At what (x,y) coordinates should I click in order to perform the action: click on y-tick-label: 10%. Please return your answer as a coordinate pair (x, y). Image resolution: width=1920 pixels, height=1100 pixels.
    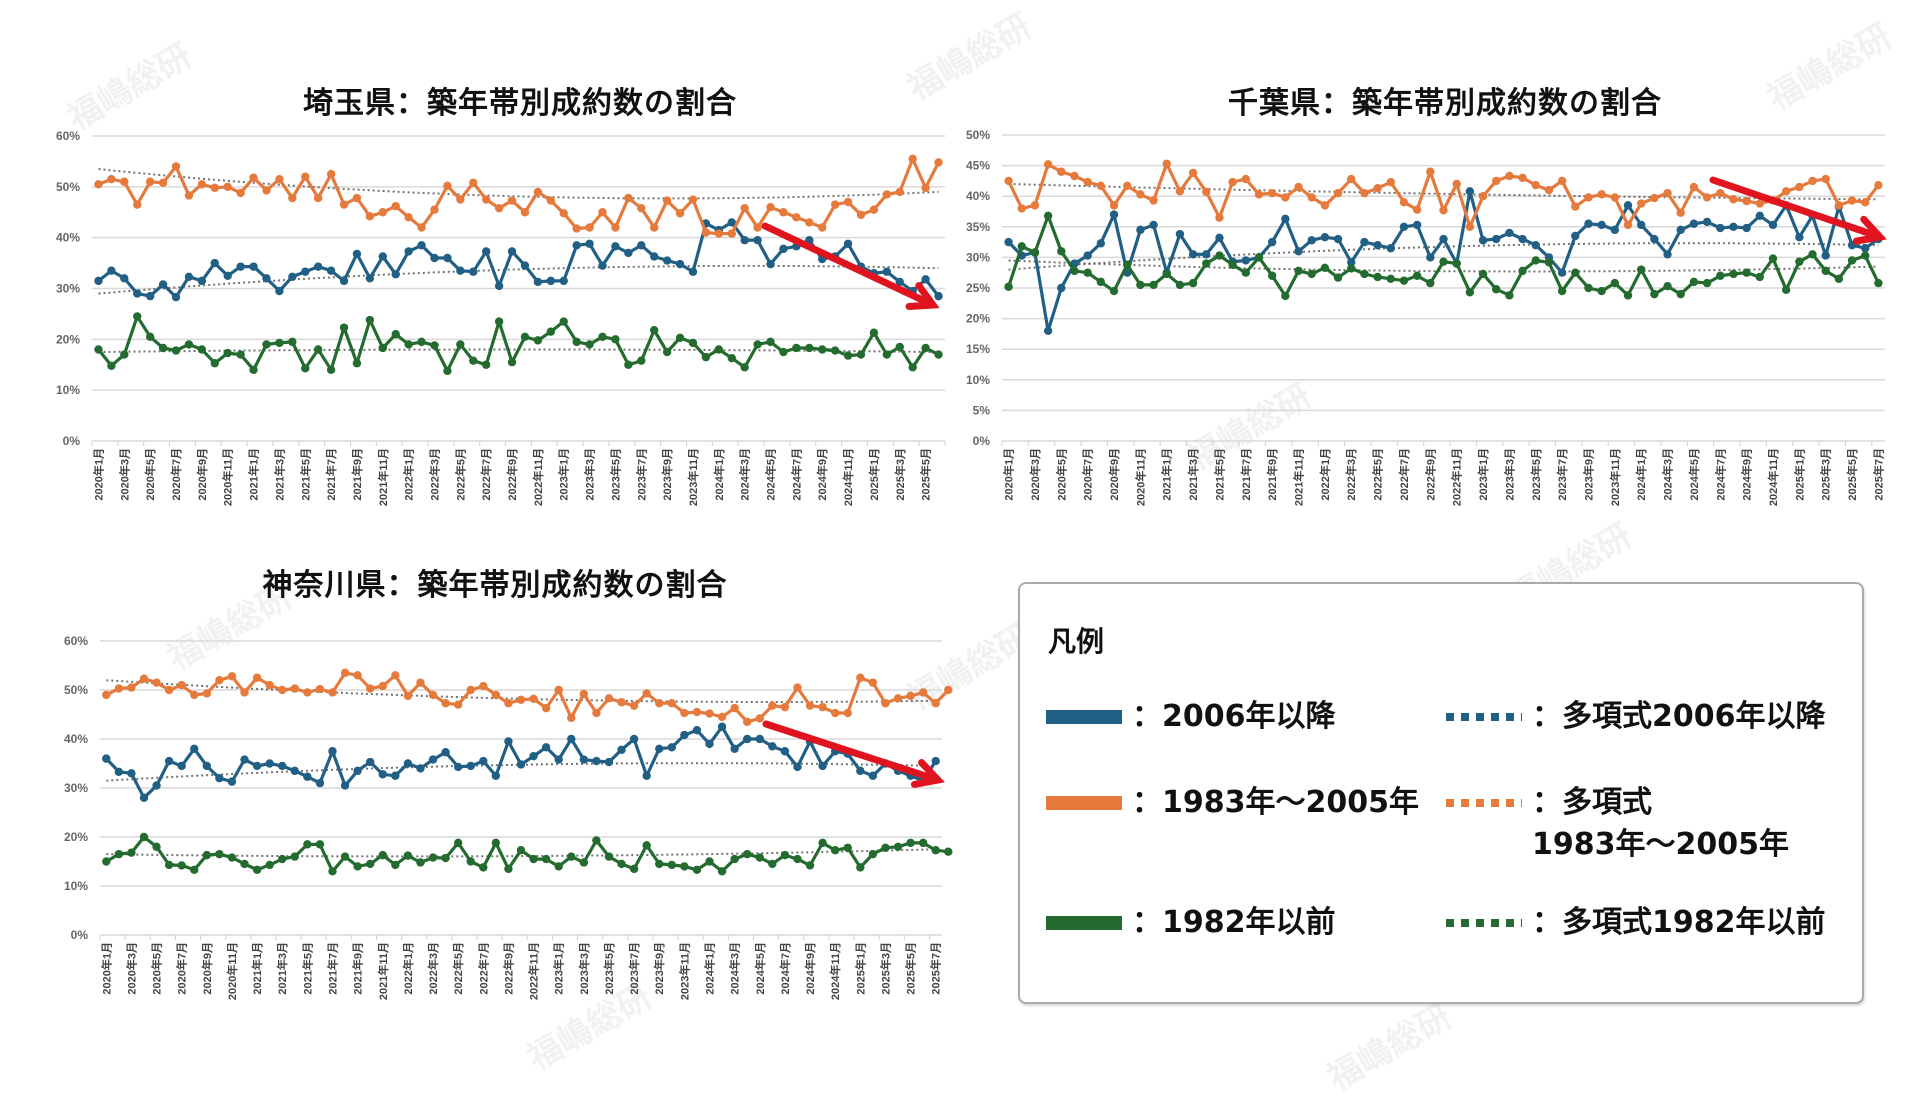
    Looking at the image, I should click on (76, 886).